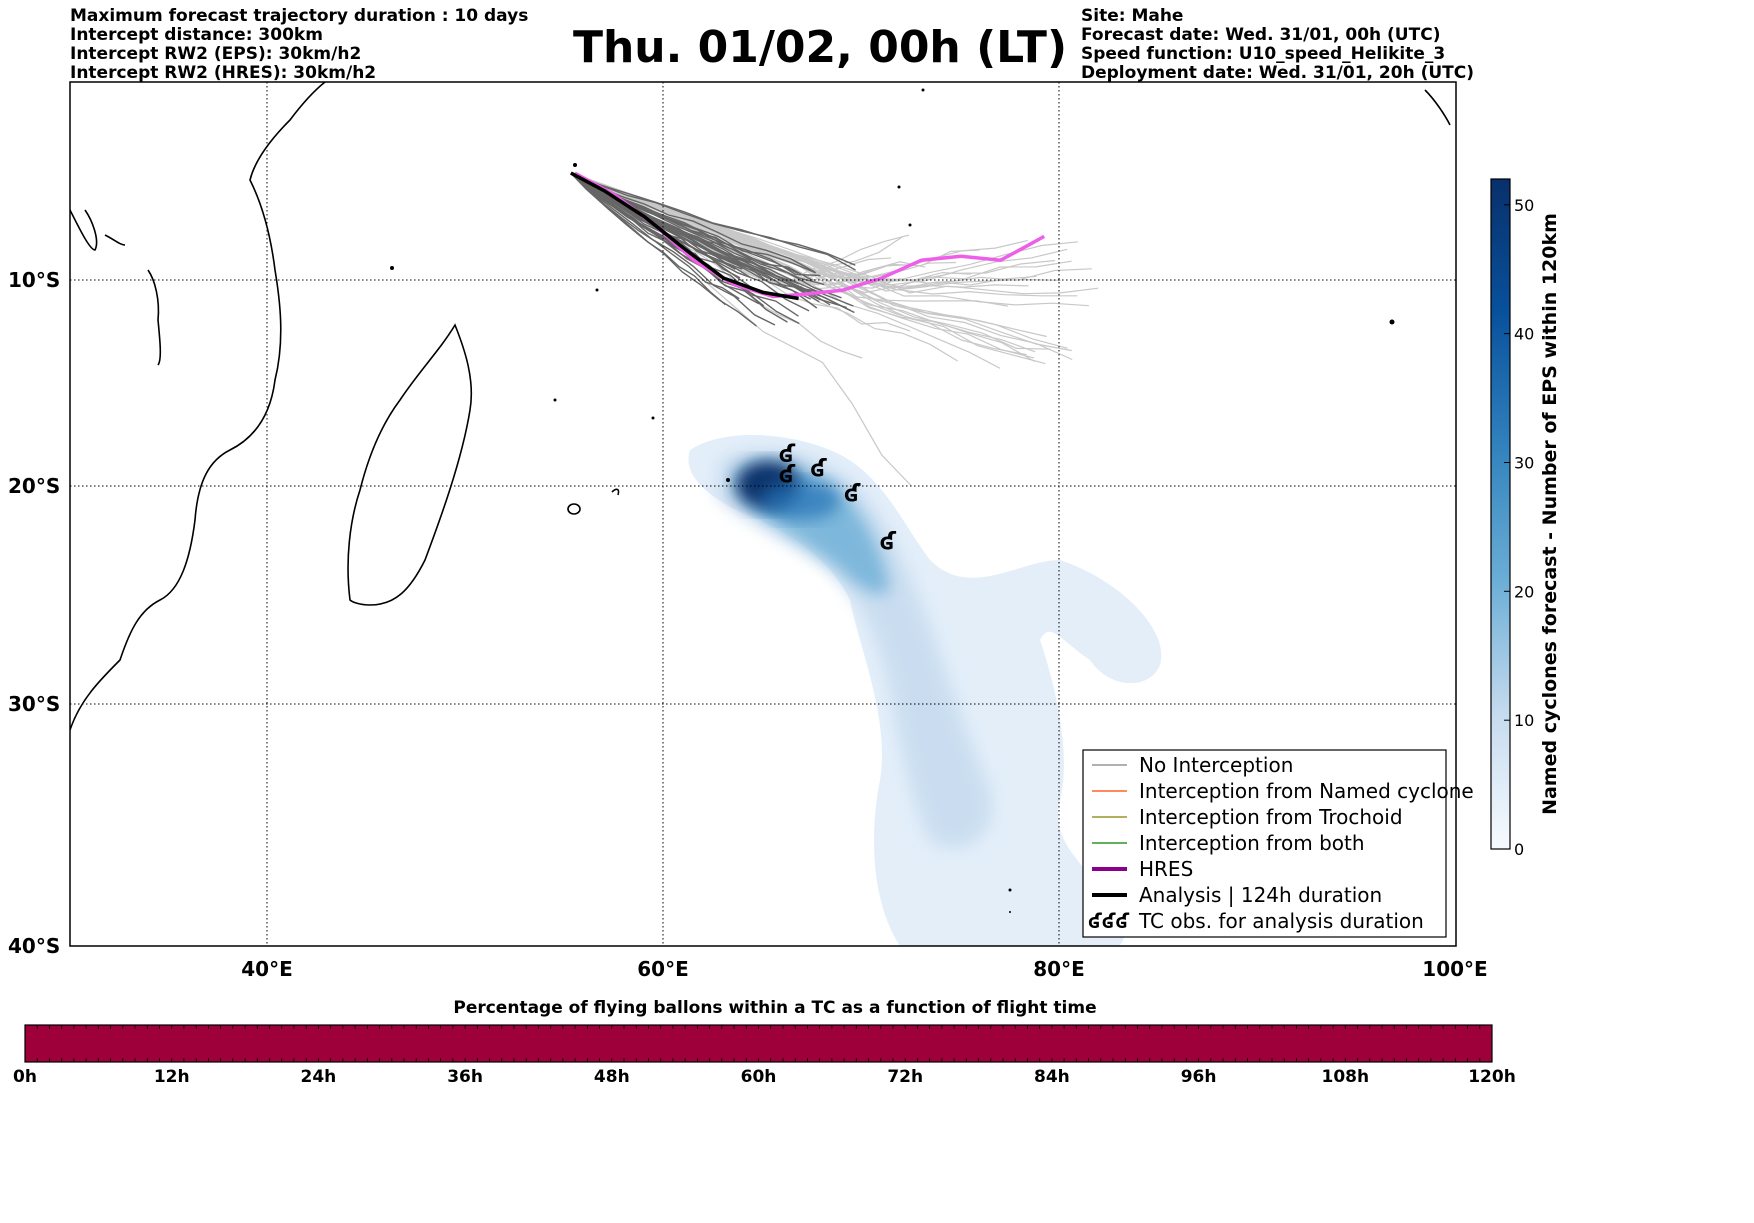  I want to click on tc-observations: ʛʛ ʛʛʛ, so click(838, 498).